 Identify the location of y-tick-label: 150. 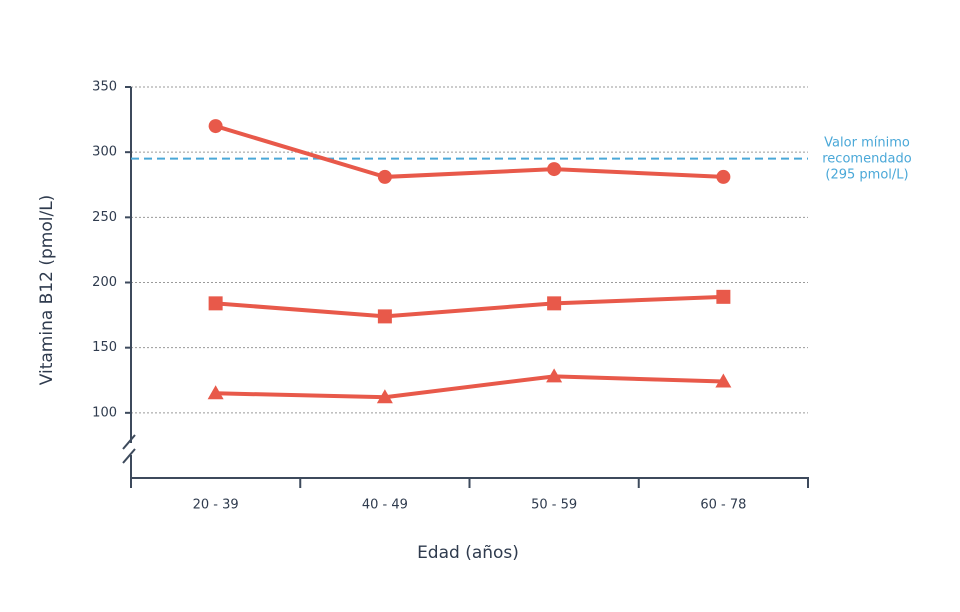
(104, 347).